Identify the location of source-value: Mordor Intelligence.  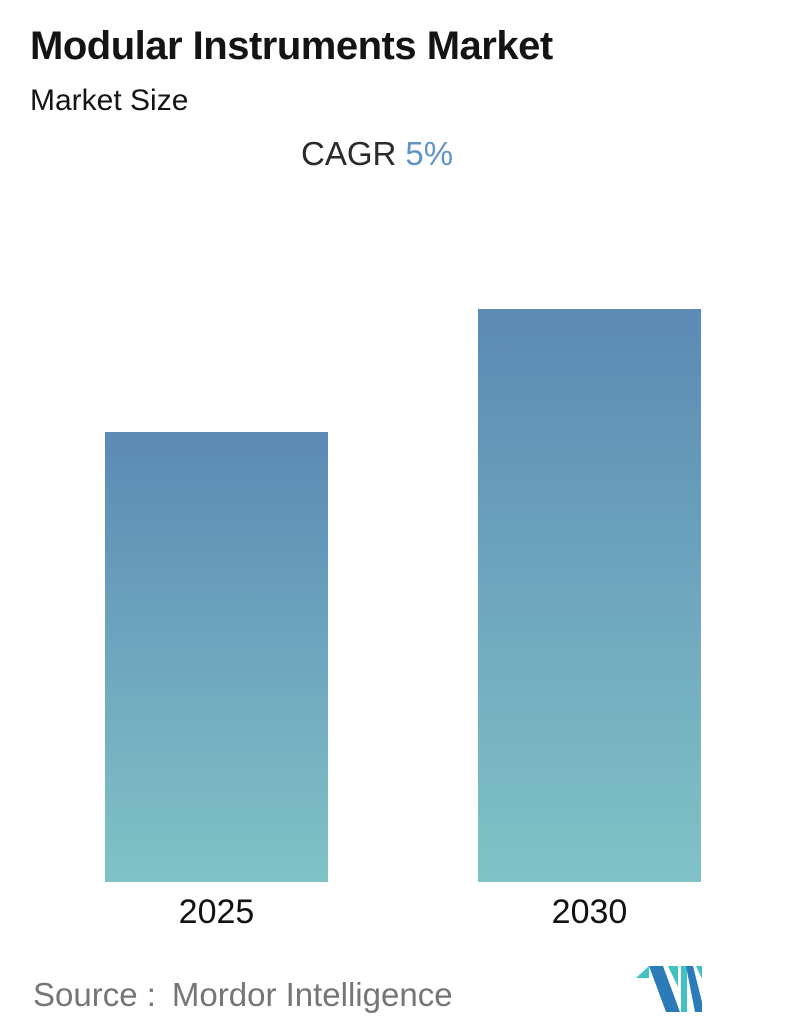
(312, 994).